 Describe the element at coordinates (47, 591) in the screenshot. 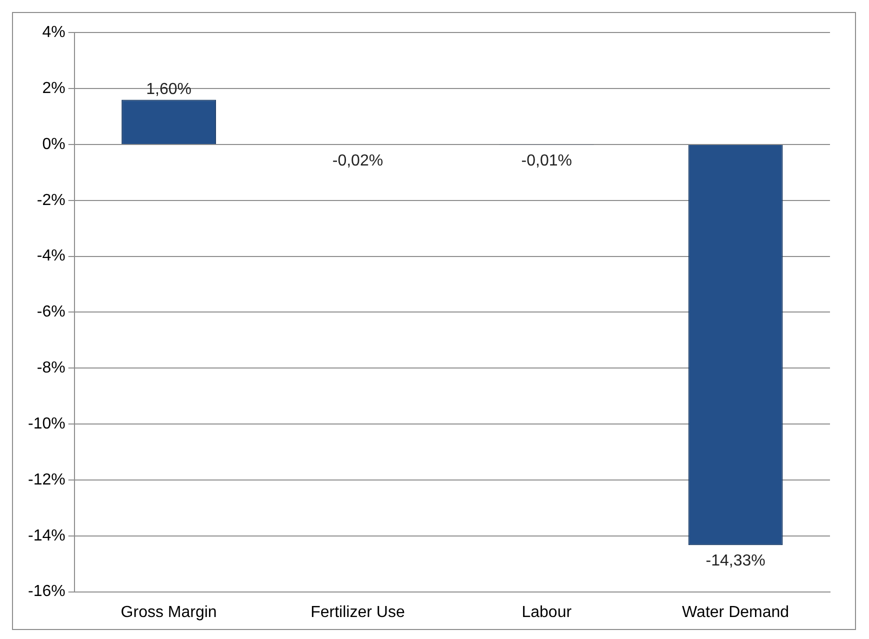

I see `y-tick-label: -16%` at that location.